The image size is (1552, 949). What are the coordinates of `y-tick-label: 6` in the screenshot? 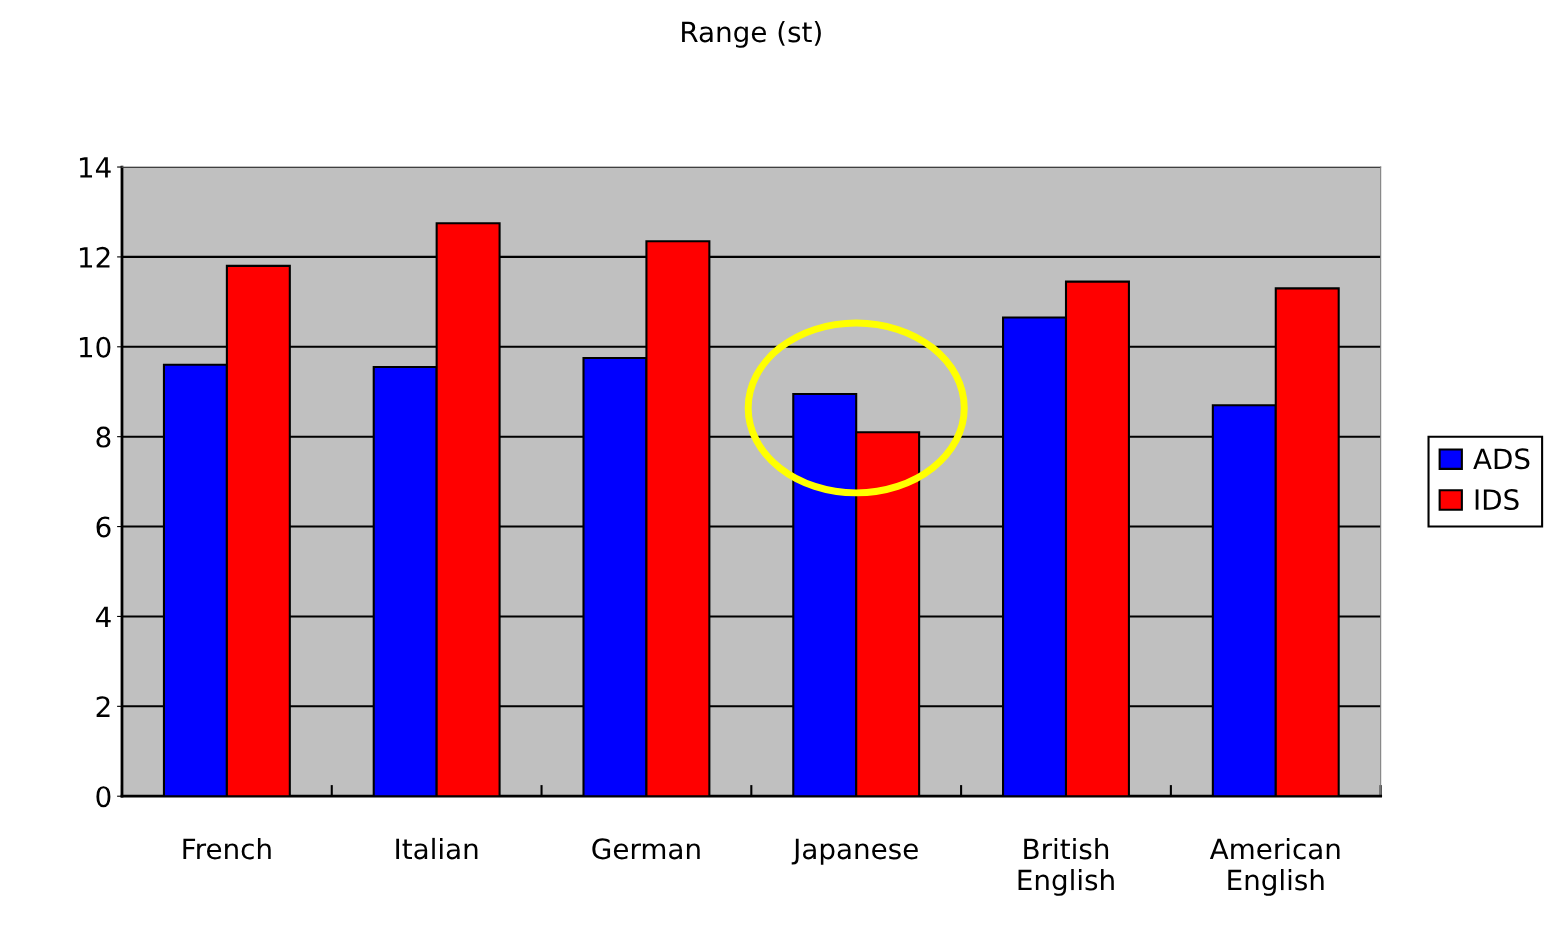 It's located at (103, 527).